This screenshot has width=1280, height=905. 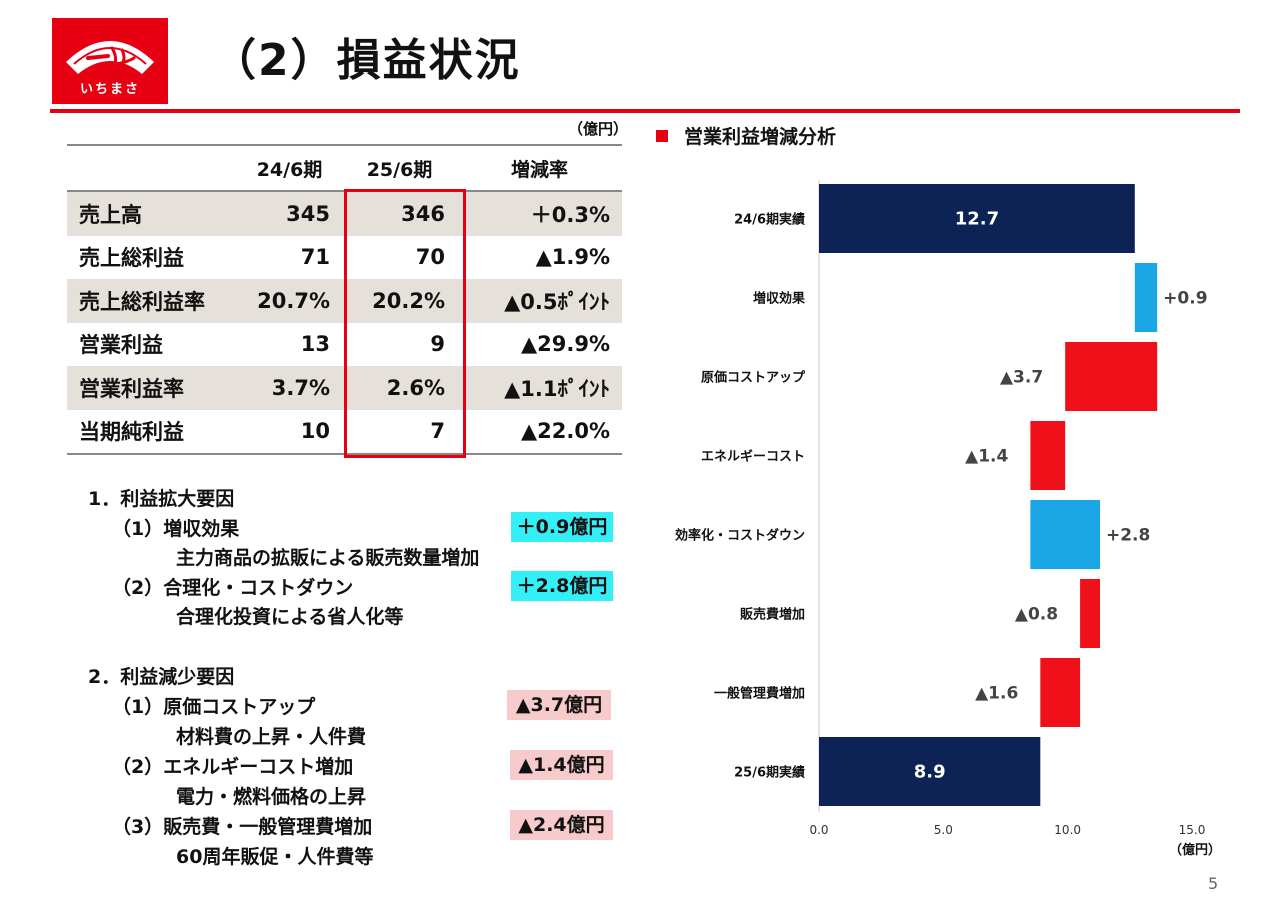 What do you see at coordinates (152, 432) in the screenshot?
I see `row-label: 当期純利益` at bounding box center [152, 432].